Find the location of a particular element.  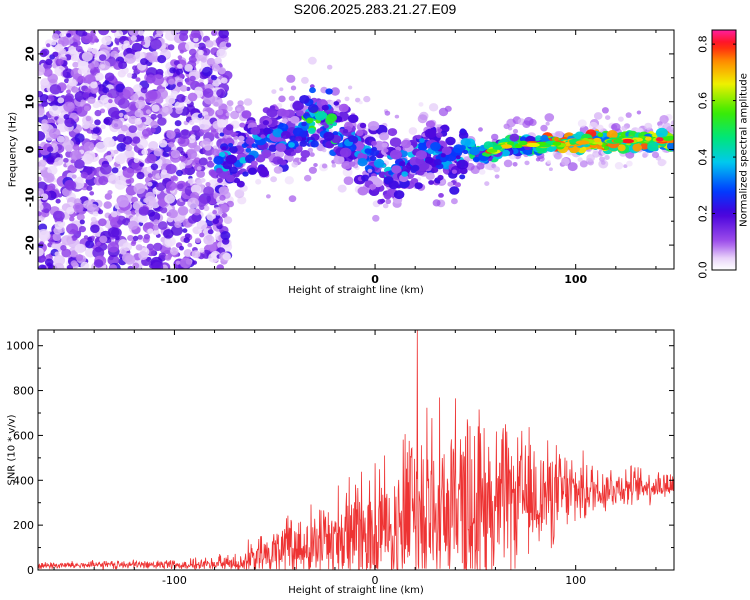

colorbar-tick-label: 0.2 is located at coordinates (703, 214).